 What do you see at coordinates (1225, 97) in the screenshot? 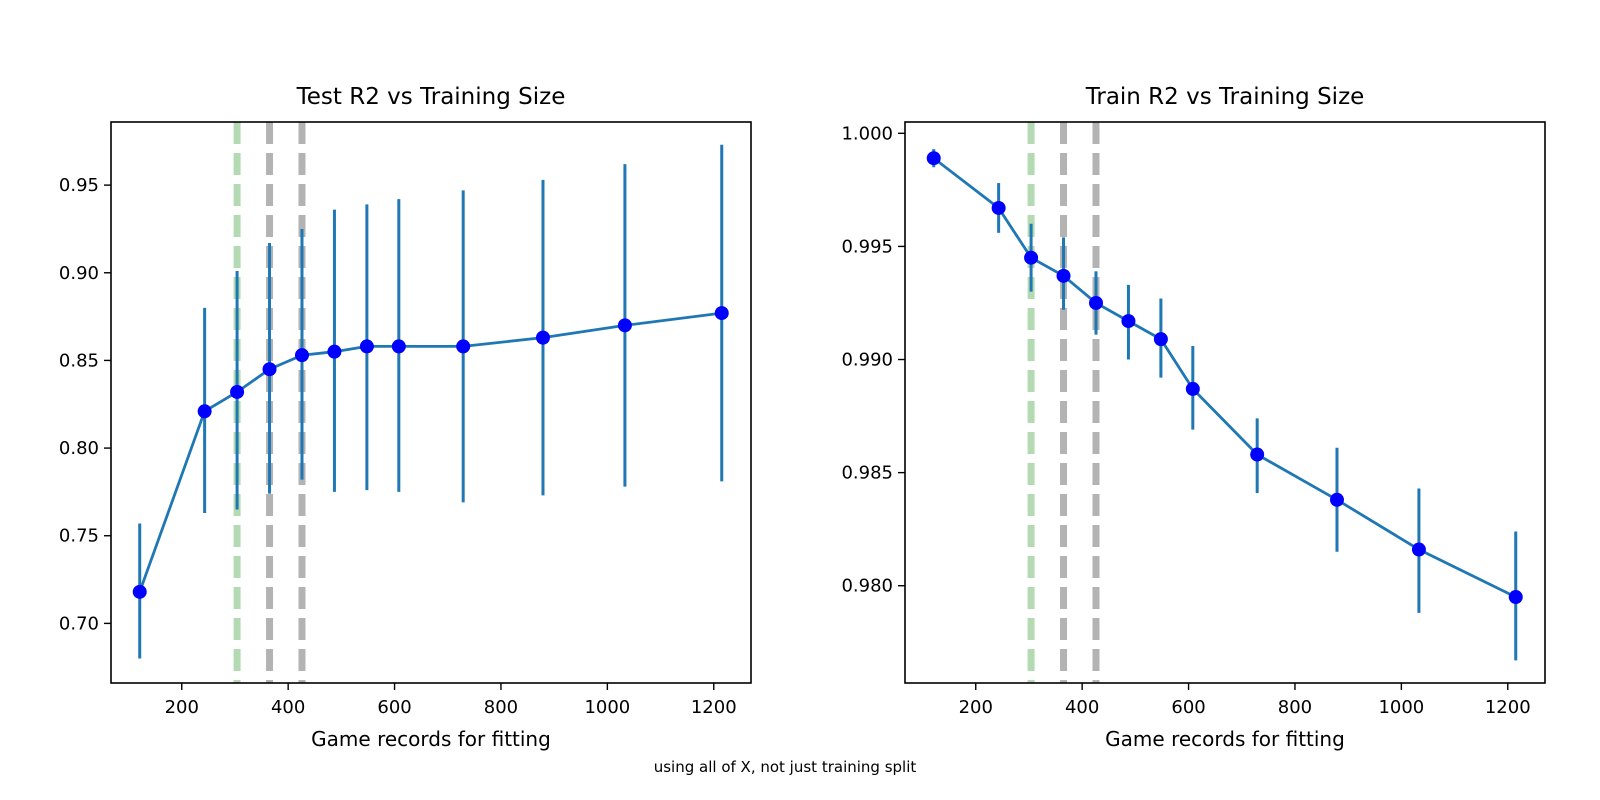
I see `chart-title: Train R2 vs Training Size` at bounding box center [1225, 97].